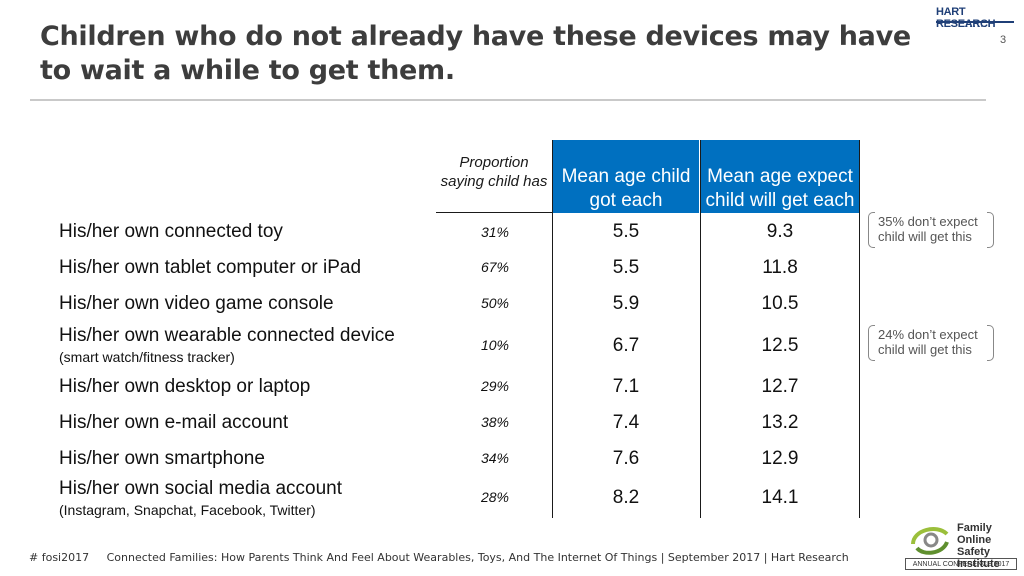  Describe the element at coordinates (928, 221) in the screenshot. I see `note-line-1: 35% don’t expect` at that location.